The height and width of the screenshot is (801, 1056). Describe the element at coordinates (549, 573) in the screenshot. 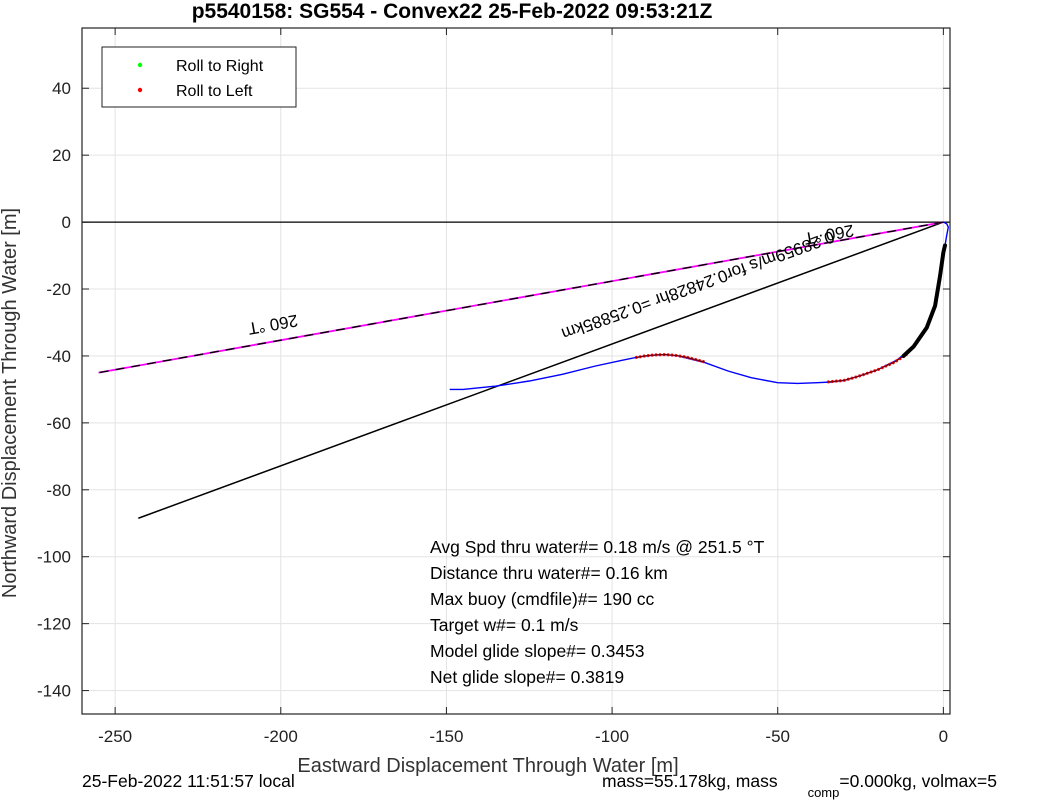

I see `stat-distance: Distance thru water#= 0.16 km` at that location.